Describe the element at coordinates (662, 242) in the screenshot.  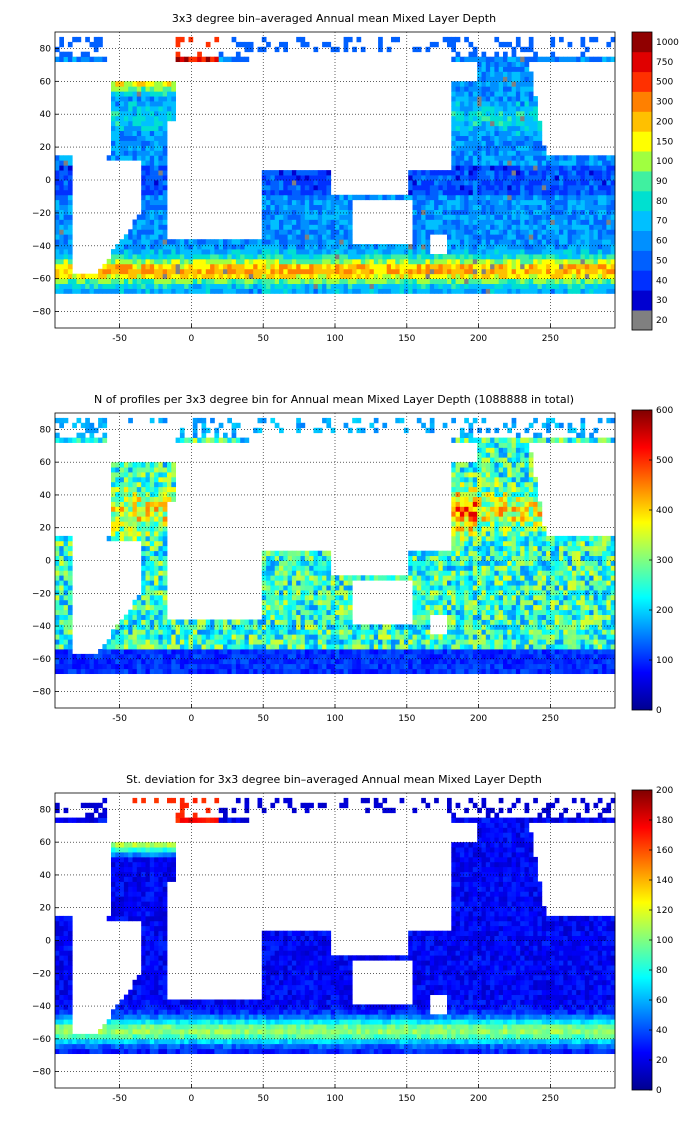
I see `colorbar-label: 60` at that location.